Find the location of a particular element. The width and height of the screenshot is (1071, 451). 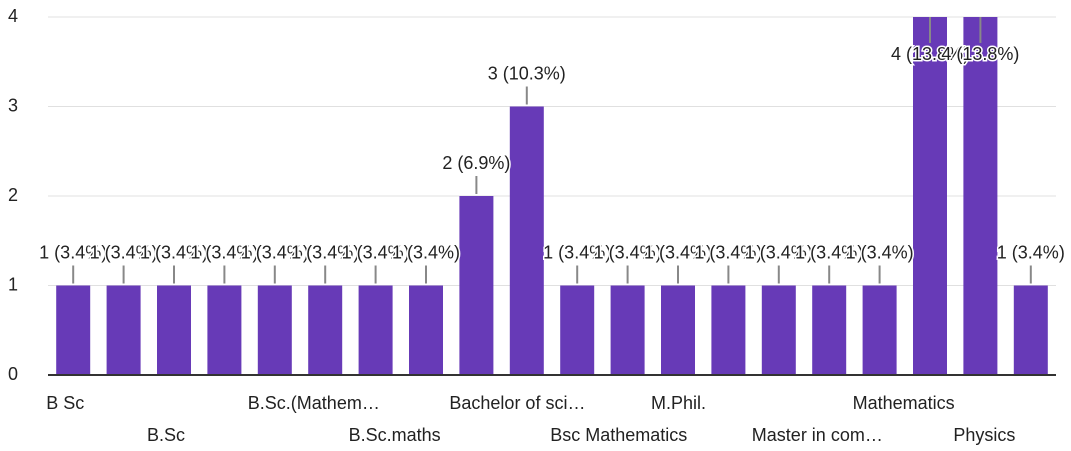

y-tick-label: 0 is located at coordinates (13, 374).